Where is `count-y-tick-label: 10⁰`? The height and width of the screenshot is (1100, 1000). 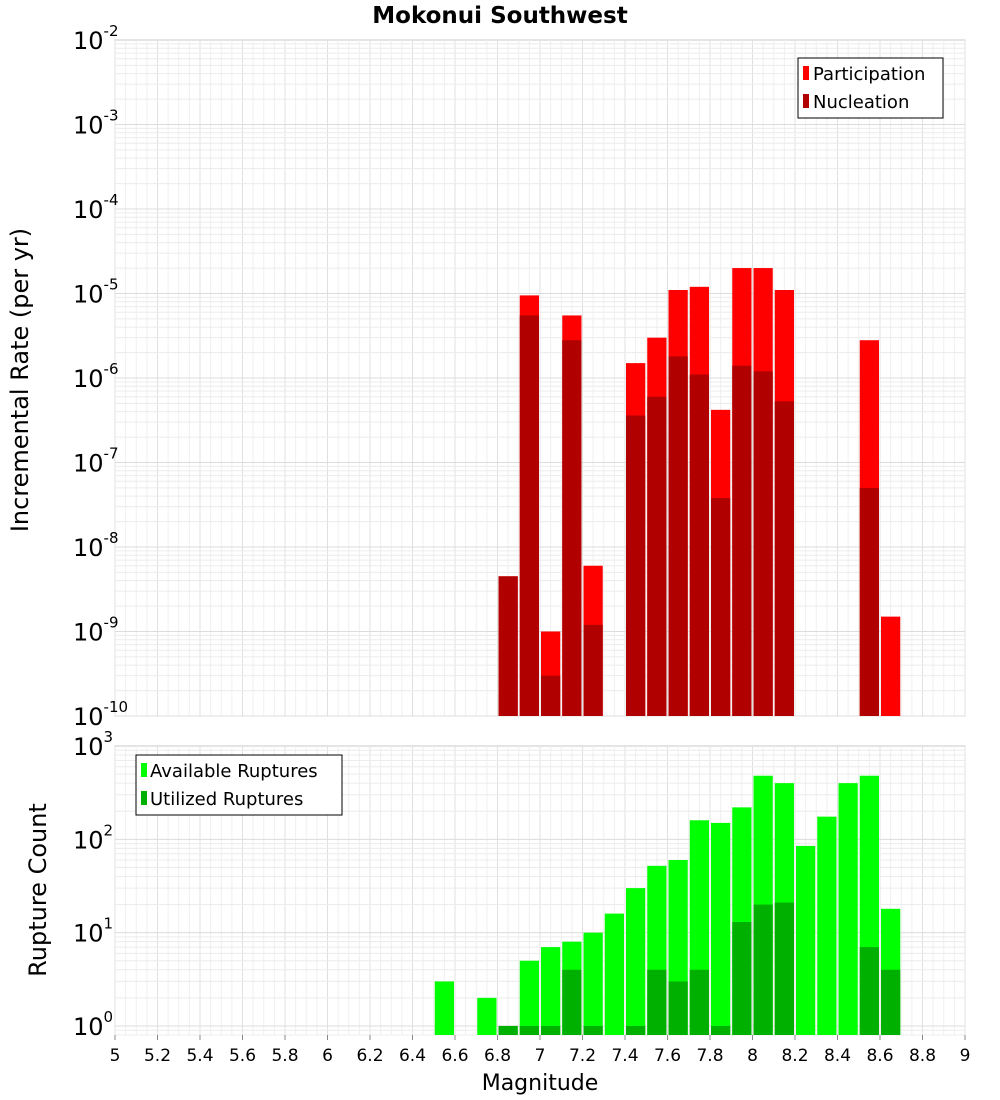
count-y-tick-label: 10⁰ is located at coordinates (93, 1024).